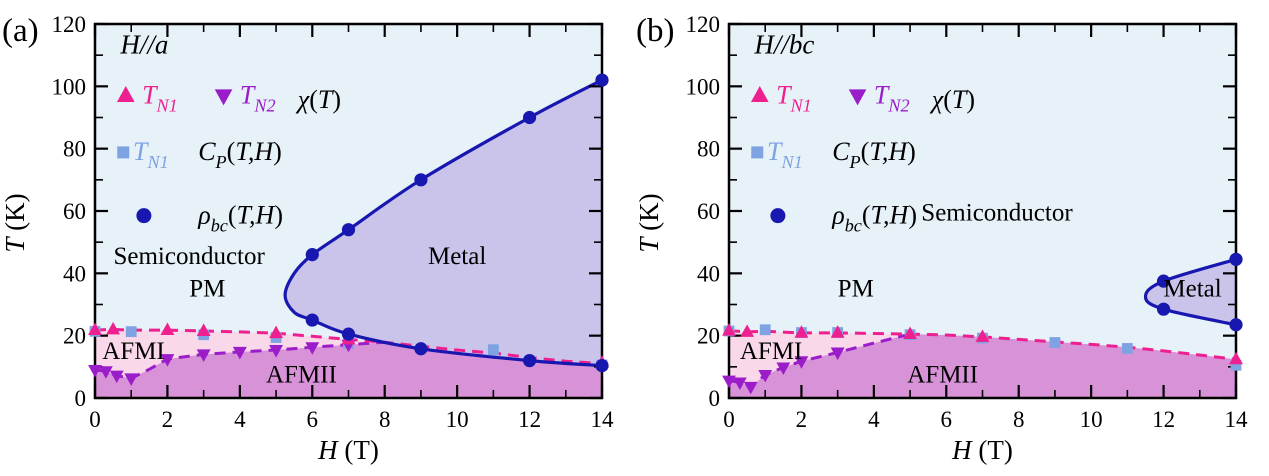 The height and width of the screenshot is (476, 1269). I want to click on legend-tn2-chi-label: TN2, so click(258, 97).